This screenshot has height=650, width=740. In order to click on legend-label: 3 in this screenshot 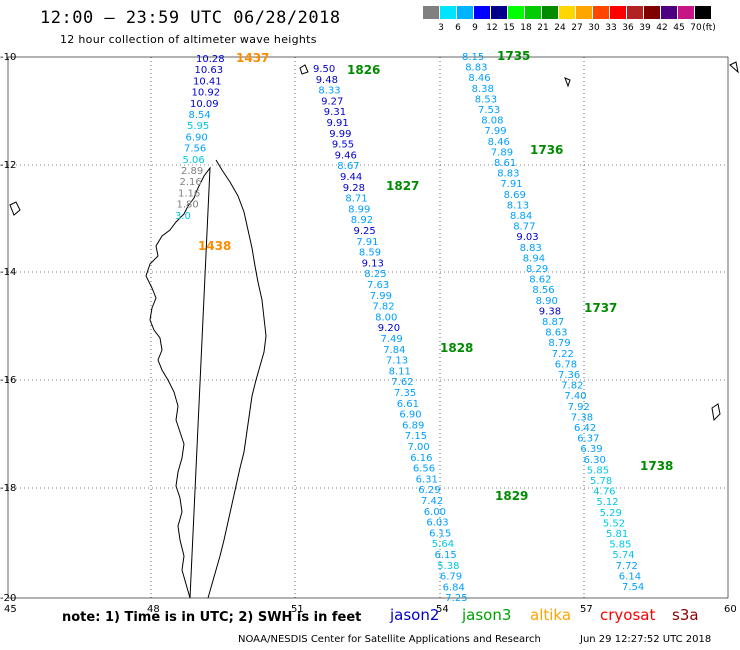, I will do `click(441, 28)`.